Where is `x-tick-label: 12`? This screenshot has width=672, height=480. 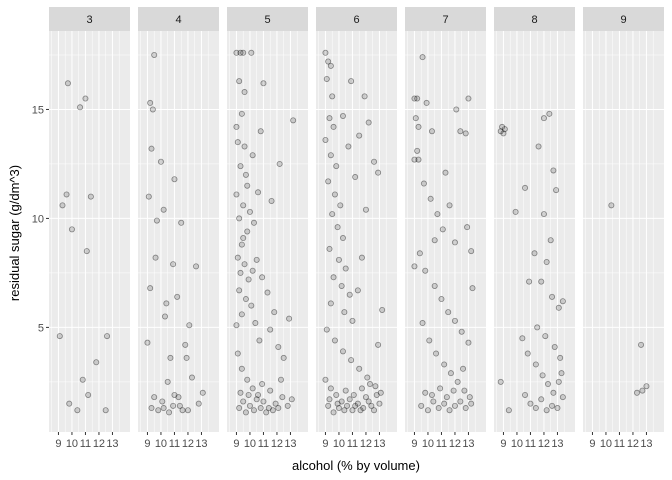
x-tick-label: 12 is located at coordinates (188, 444).